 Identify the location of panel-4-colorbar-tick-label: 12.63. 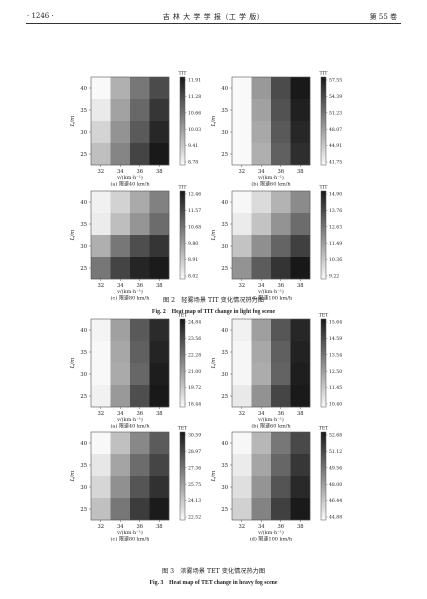
(335, 227).